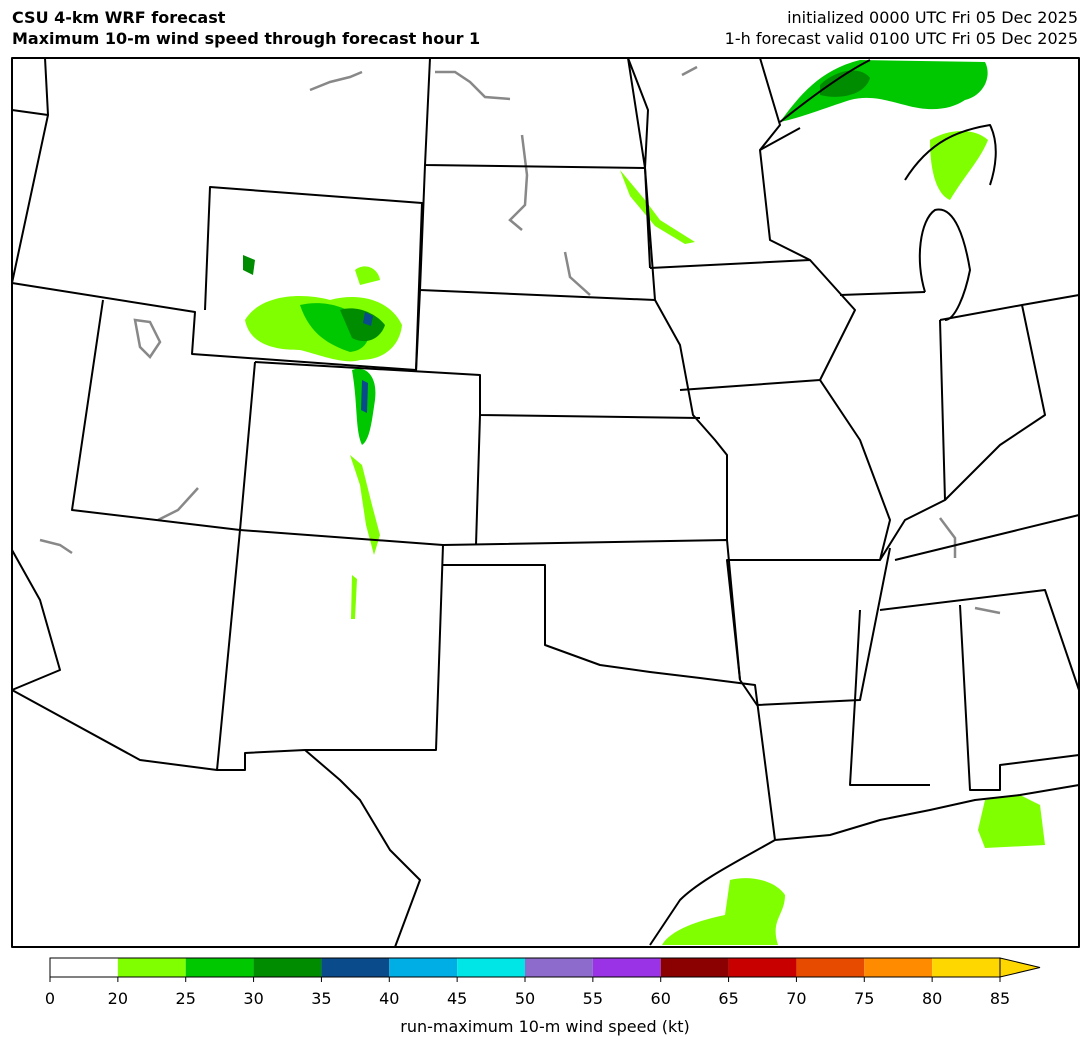 Image resolution: width=1091 pixels, height=1047 pixels. I want to click on colorbar-tick-label: 45, so click(457, 998).